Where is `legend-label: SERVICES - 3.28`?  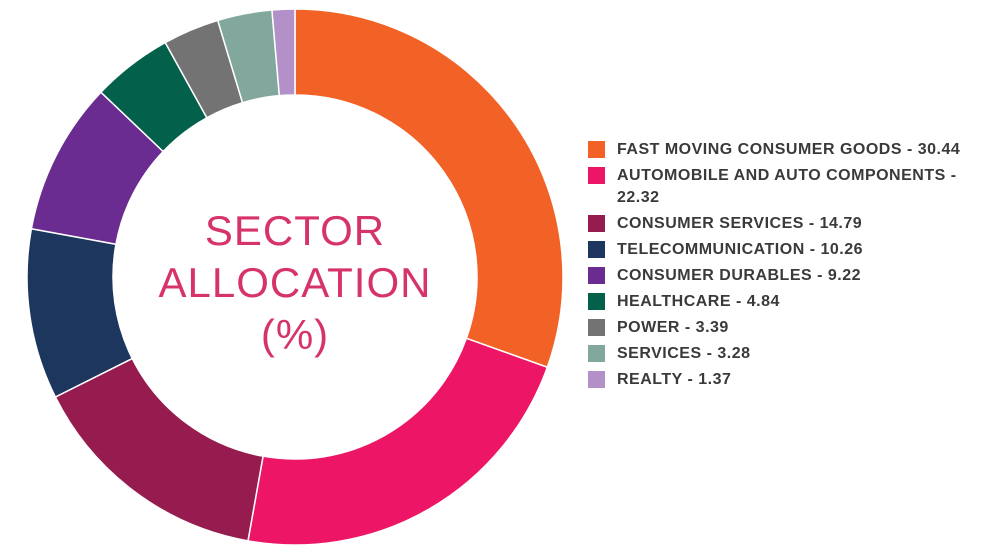 legend-label: SERVICES - 3.28 is located at coordinates (684, 353).